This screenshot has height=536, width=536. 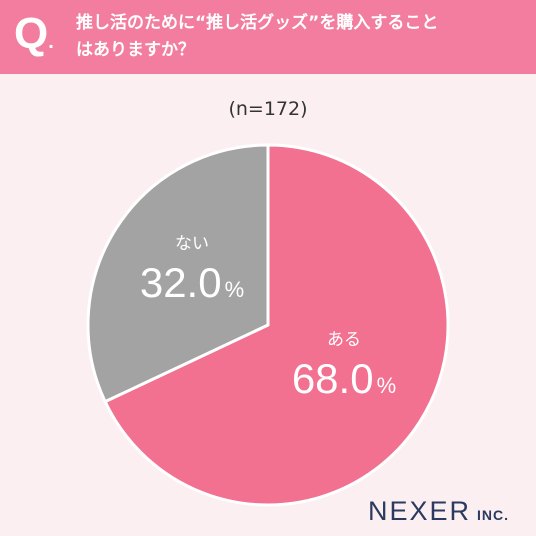 I want to click on slice-label-0: ある, so click(x=344, y=340).